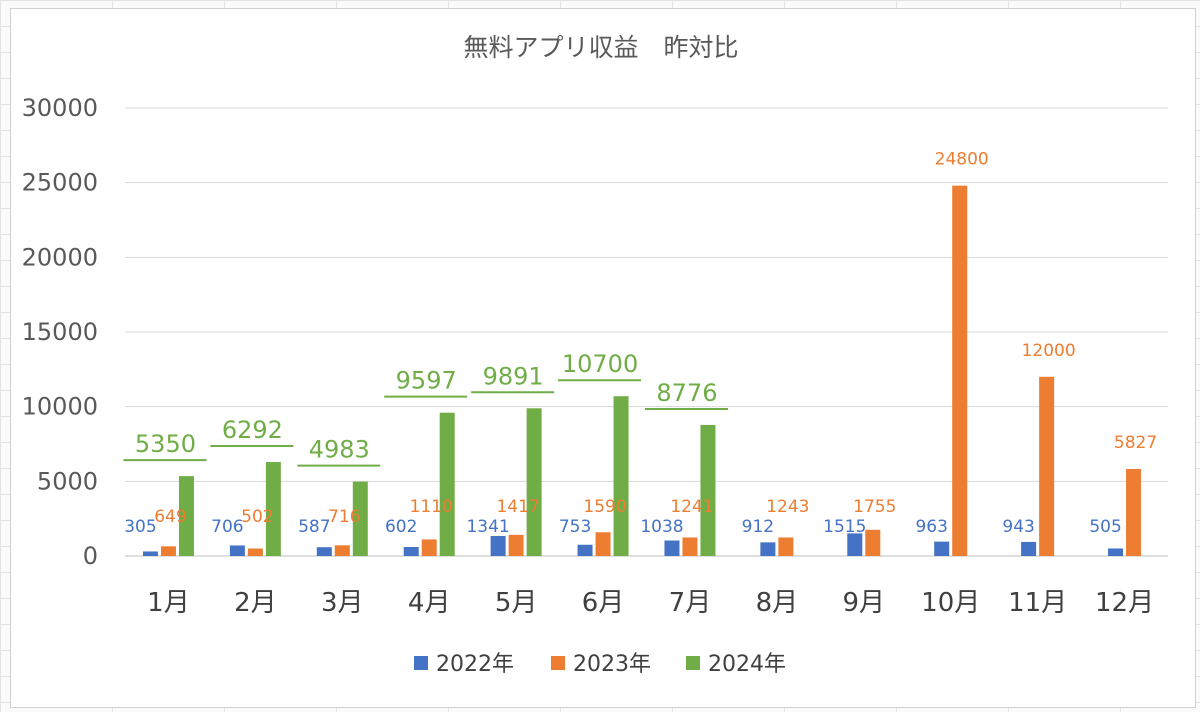 This screenshot has height=712, width=1200. I want to click on data-label: 5350, so click(165, 444).